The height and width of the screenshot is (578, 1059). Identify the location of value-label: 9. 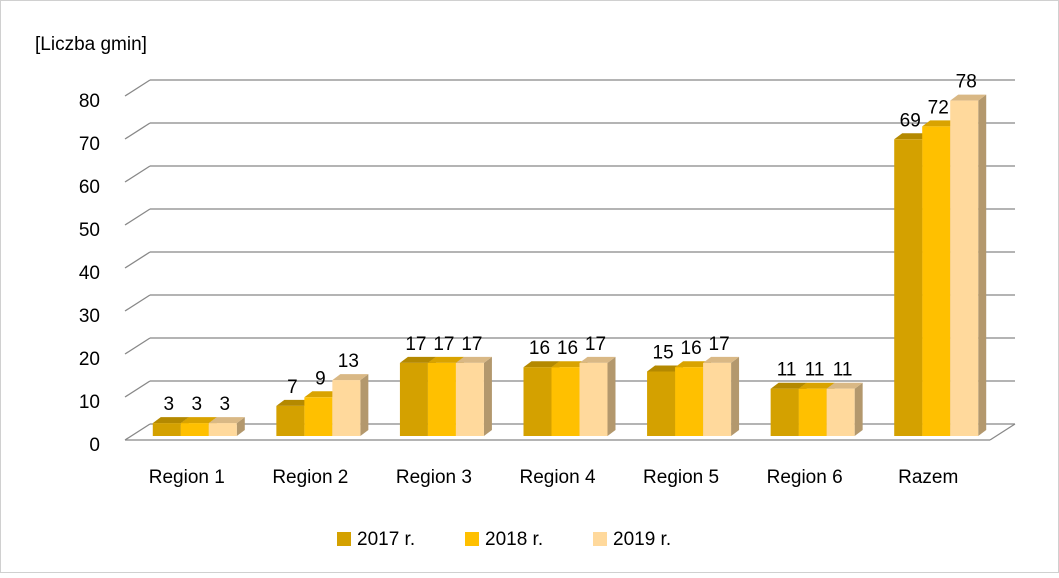
(320, 378).